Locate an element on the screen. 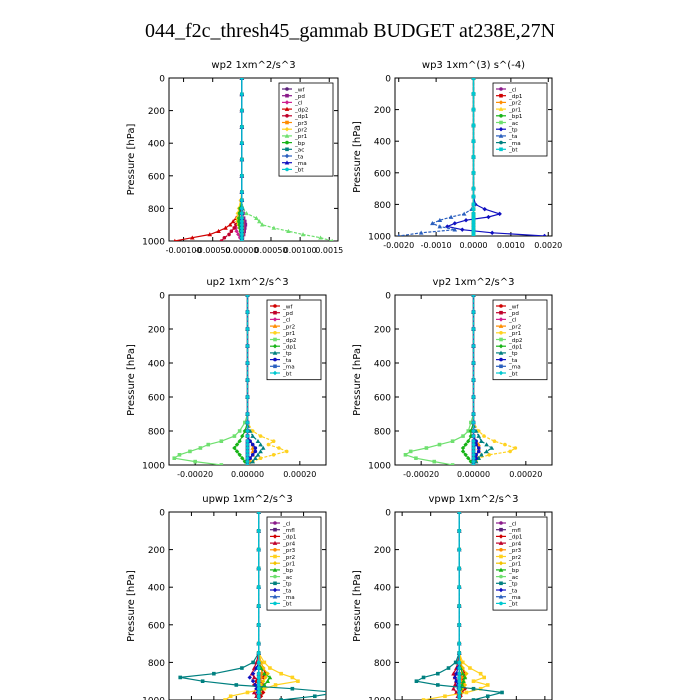 The width and height of the screenshot is (700, 700). legend-label: _dp1 is located at coordinates (515, 97).